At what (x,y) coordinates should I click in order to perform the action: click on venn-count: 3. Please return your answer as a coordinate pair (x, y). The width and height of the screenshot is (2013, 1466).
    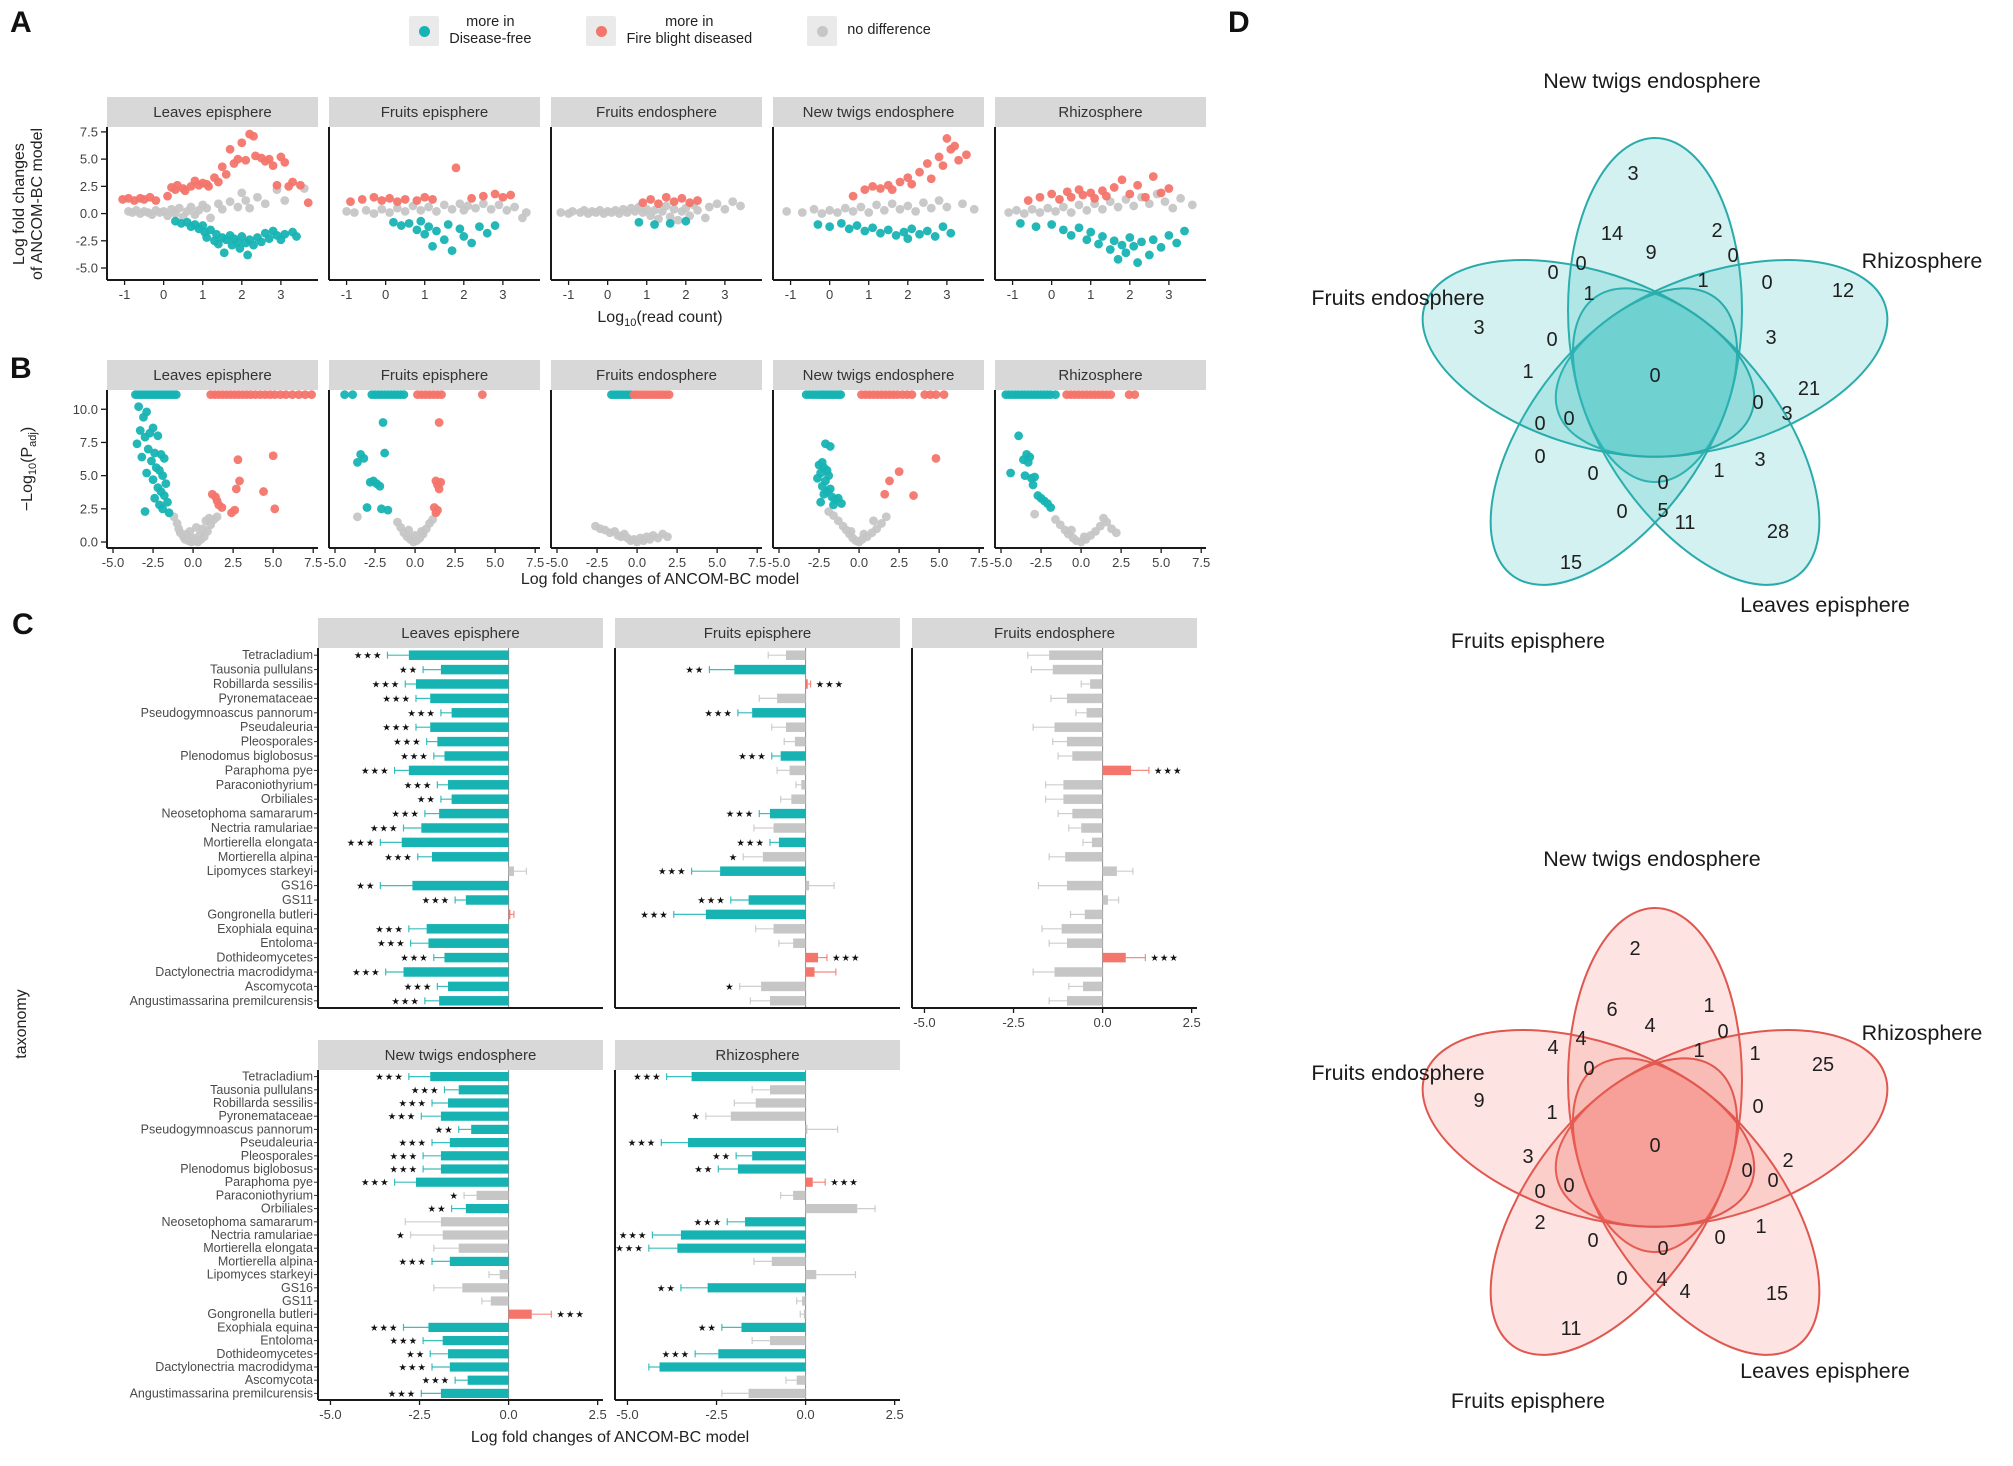
    Looking at the image, I should click on (1632, 174).